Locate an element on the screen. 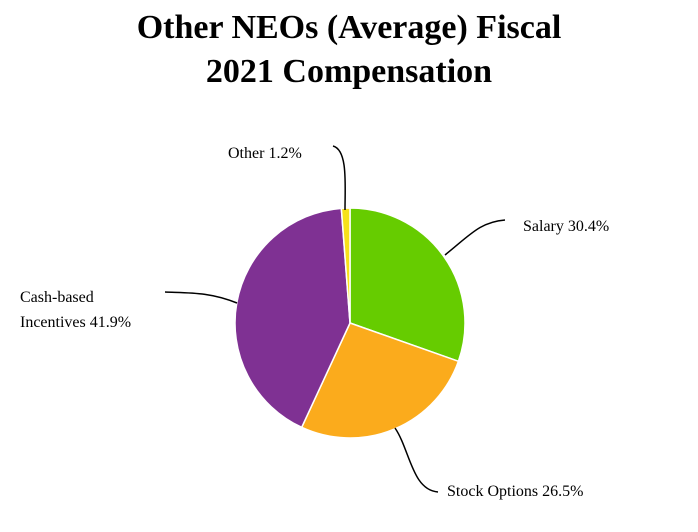 The width and height of the screenshot is (698, 532). slice-label: Stock Options 26.5% is located at coordinates (515, 491).